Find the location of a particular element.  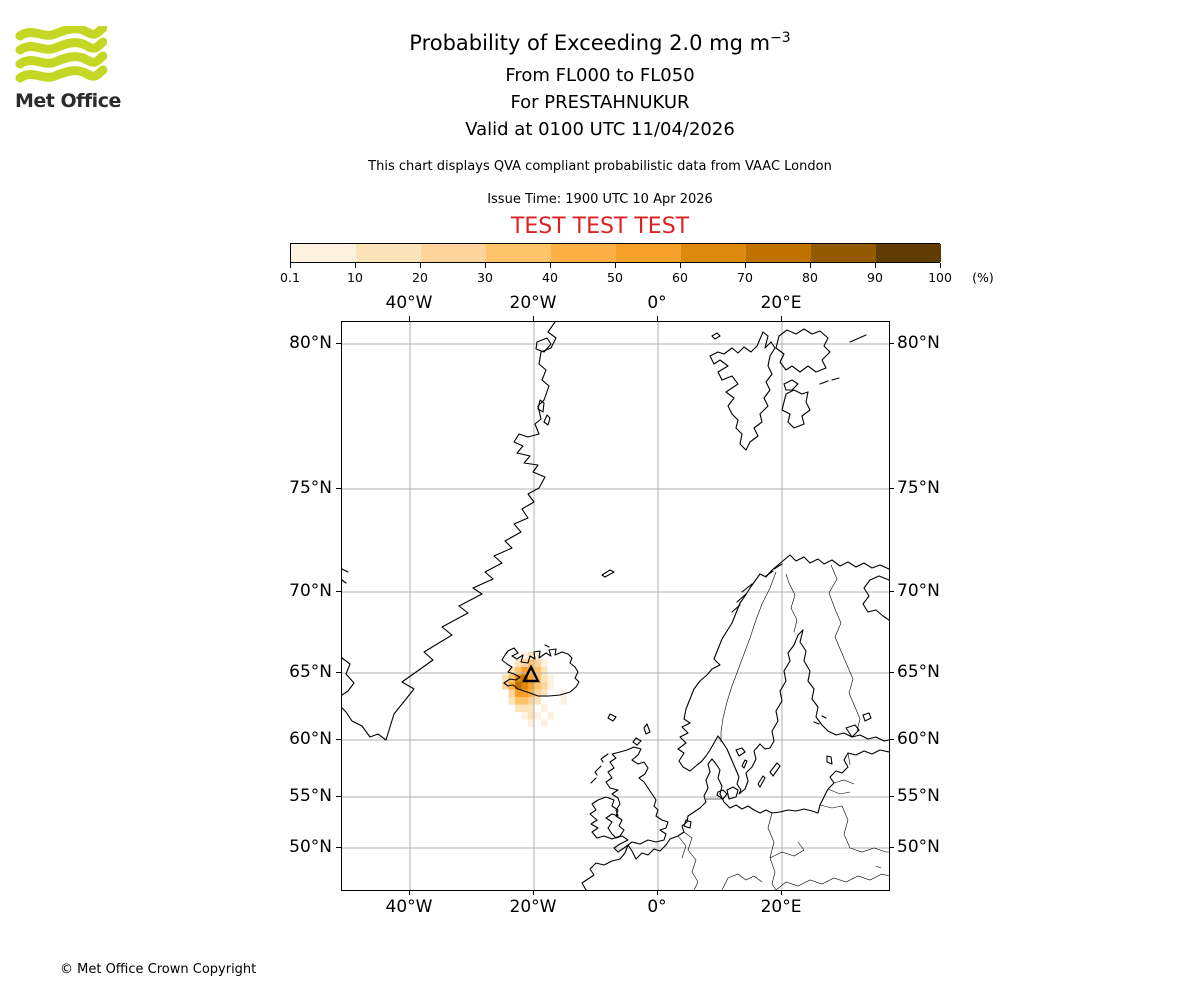

coast-ireland is located at coordinates (607, 818).